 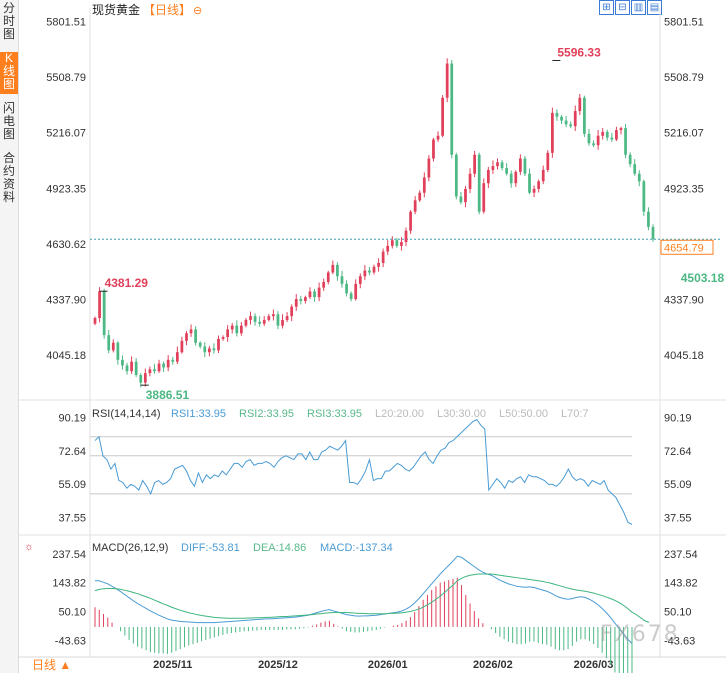 What do you see at coordinates (52, 665) in the screenshot?
I see `bottom-period-selector: 日线 ▲` at bounding box center [52, 665].